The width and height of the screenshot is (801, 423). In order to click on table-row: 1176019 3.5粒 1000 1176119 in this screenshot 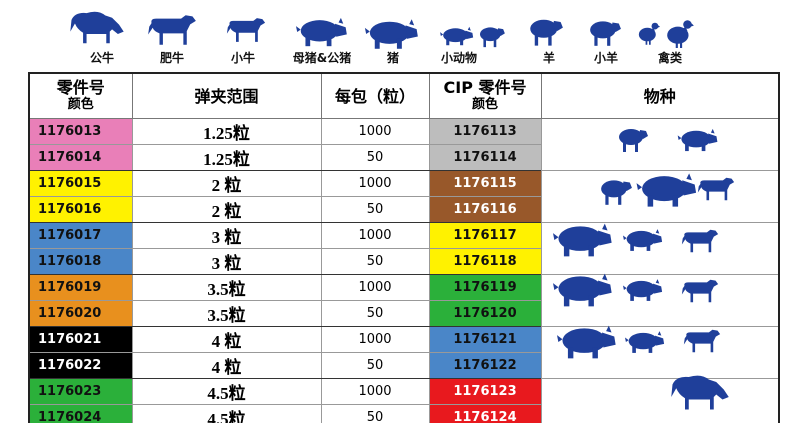, I will do `click(404, 300)`.